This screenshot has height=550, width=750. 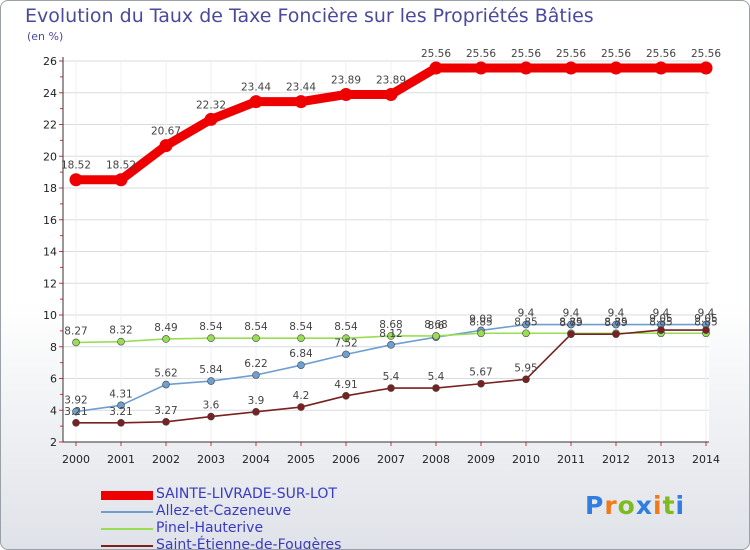 What do you see at coordinates (706, 459) in the screenshot?
I see `x-tick-label: 2014` at bounding box center [706, 459].